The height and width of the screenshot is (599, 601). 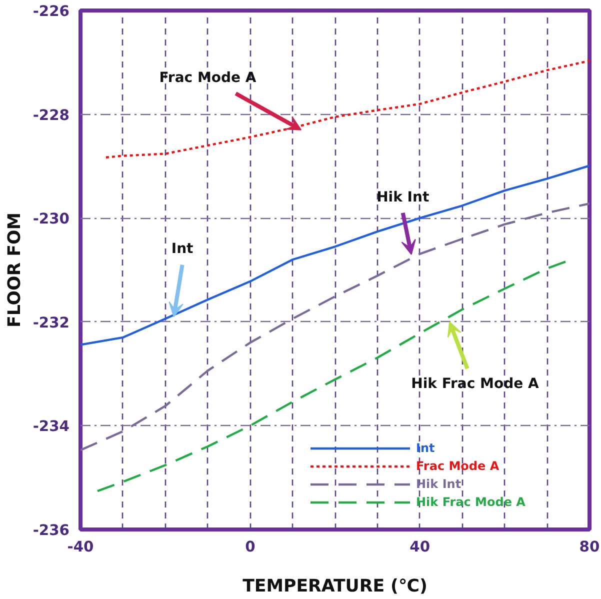 What do you see at coordinates (207, 78) in the screenshot?
I see `annotation: Frac Mode A` at bounding box center [207, 78].